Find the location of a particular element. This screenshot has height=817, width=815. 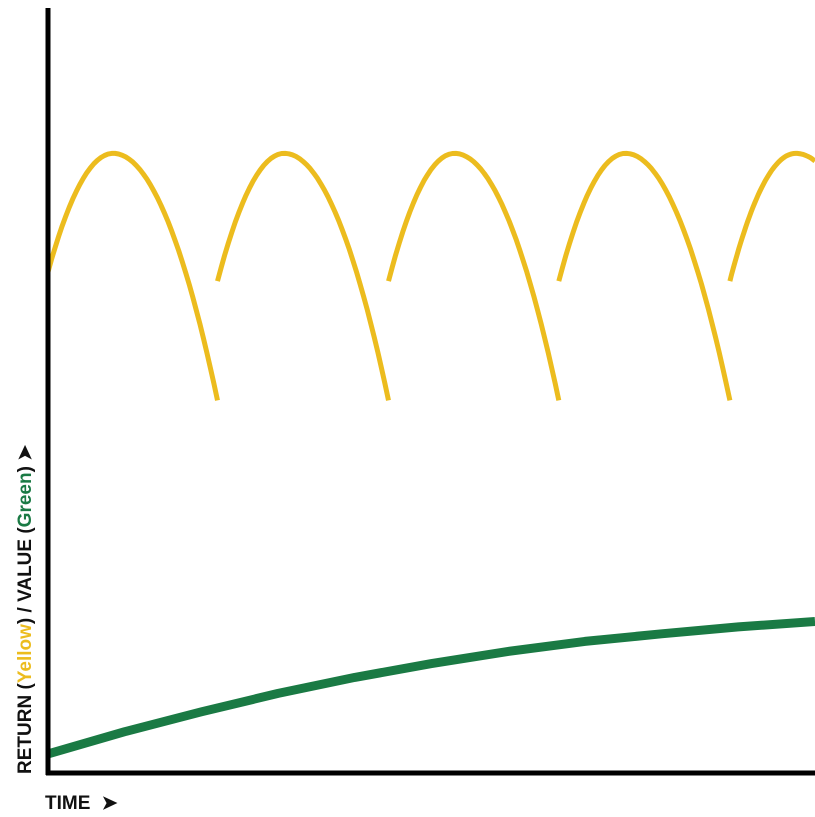

y-axis-label-part: ) / VALUE ( is located at coordinates (25, 575).